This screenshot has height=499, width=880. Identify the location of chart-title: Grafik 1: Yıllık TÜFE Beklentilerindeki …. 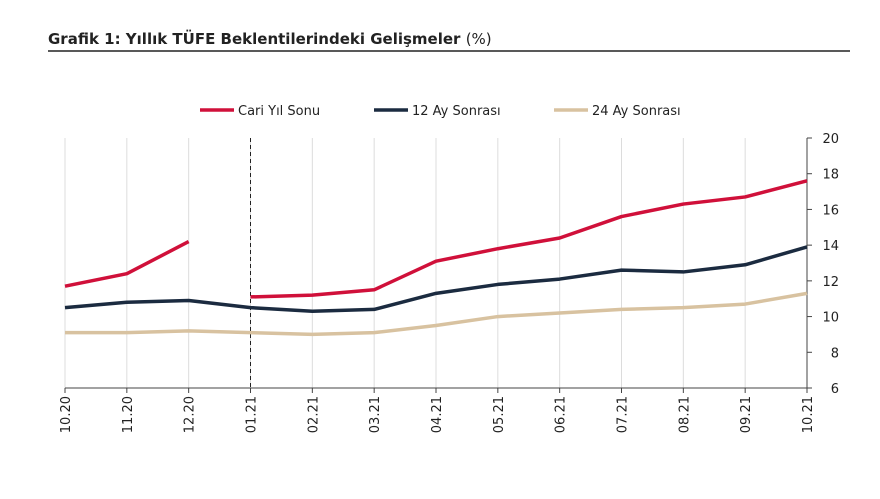
(270, 38).